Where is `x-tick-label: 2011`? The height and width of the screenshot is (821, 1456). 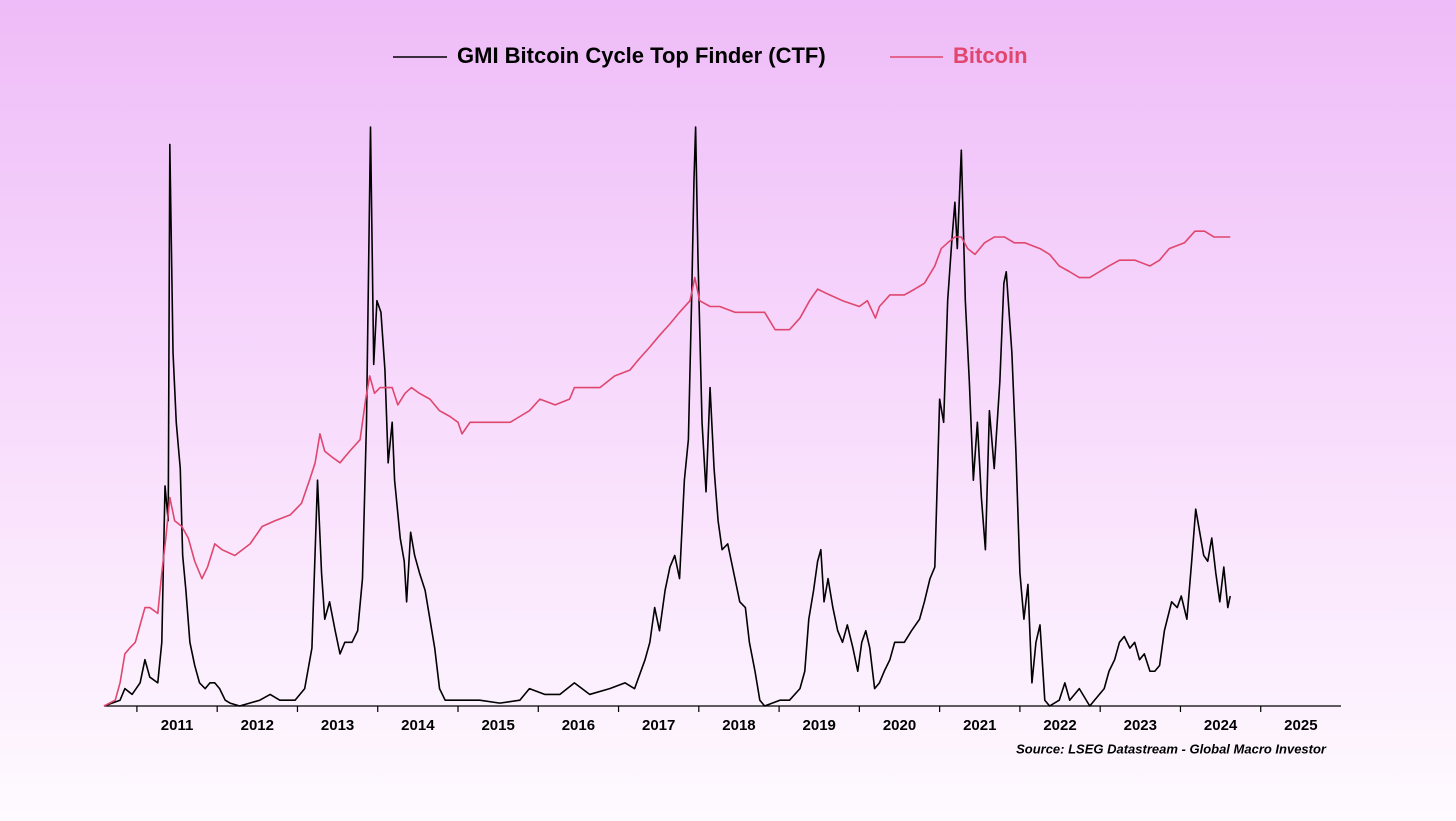 x-tick-label: 2011 is located at coordinates (177, 725).